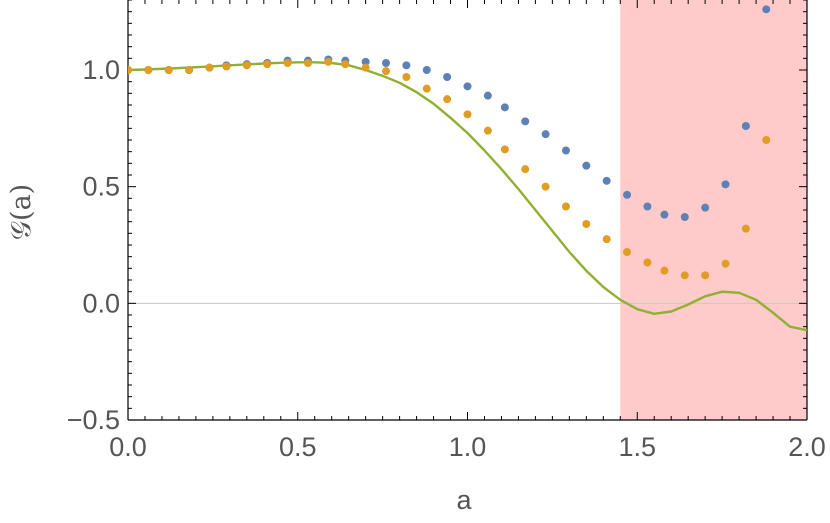  I want to click on y-axis-label: 𝒢(a), so click(21, 212).